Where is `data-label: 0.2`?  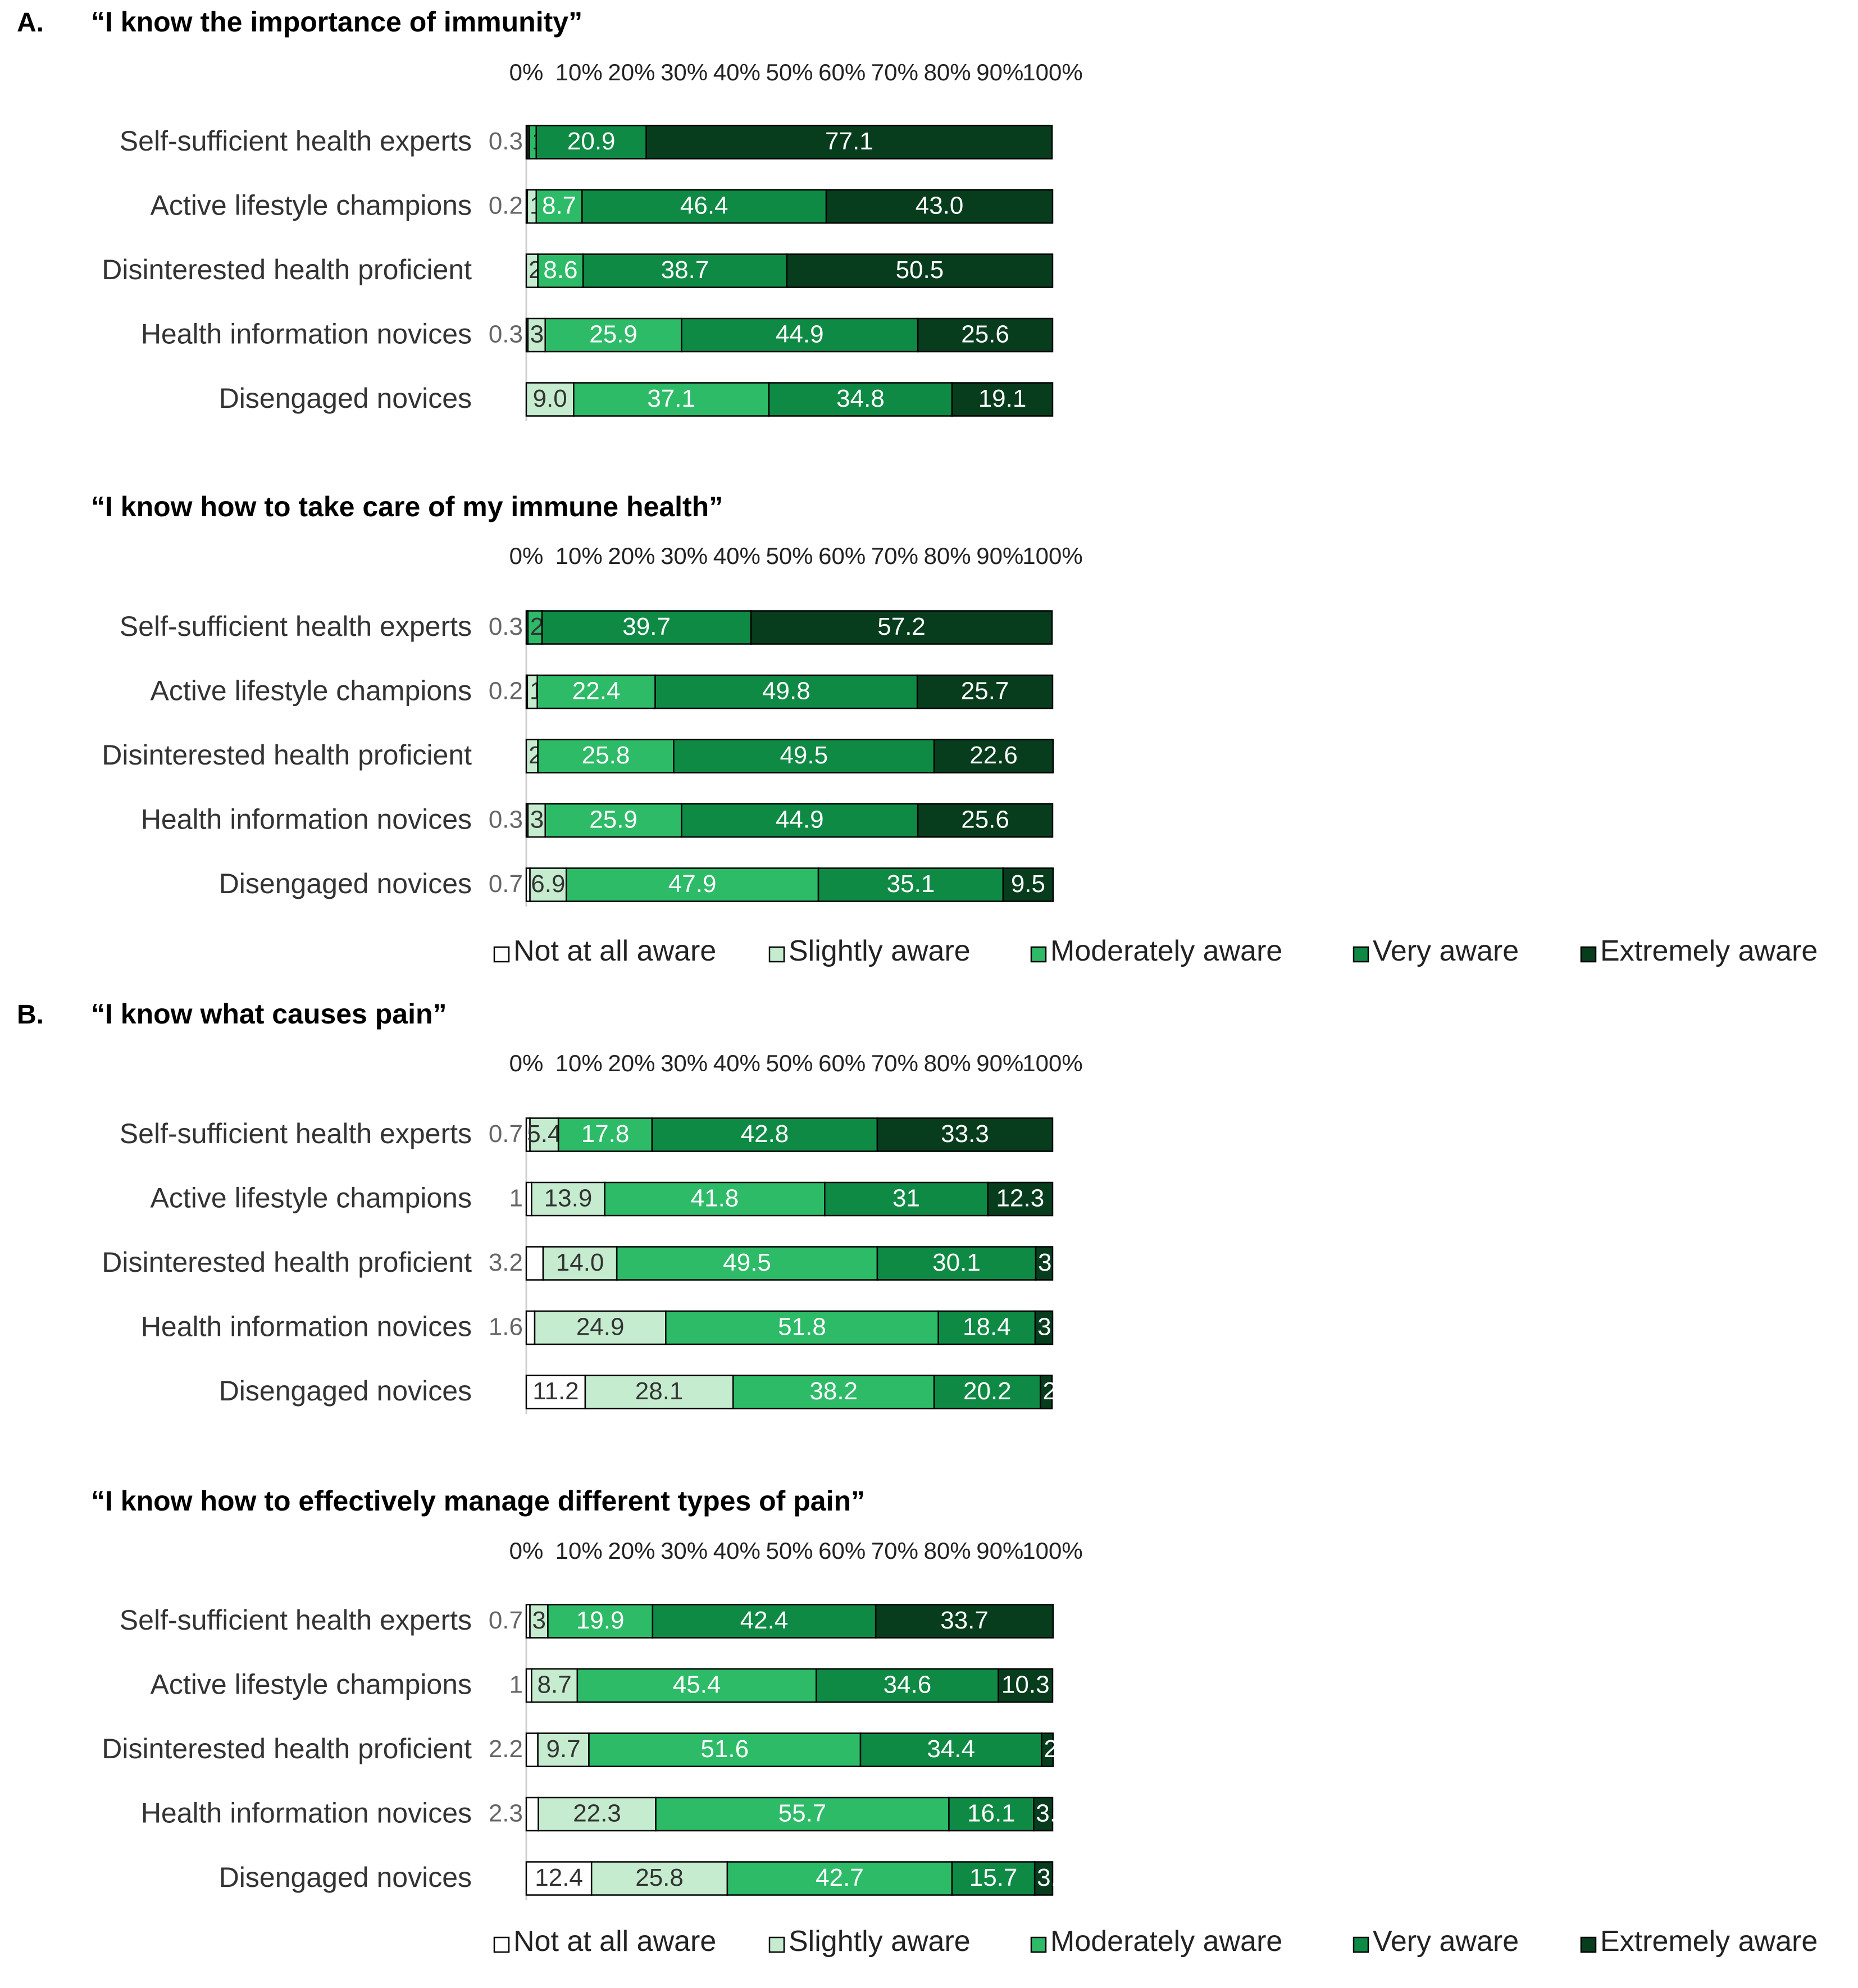 data-label: 0.2 is located at coordinates (506, 206).